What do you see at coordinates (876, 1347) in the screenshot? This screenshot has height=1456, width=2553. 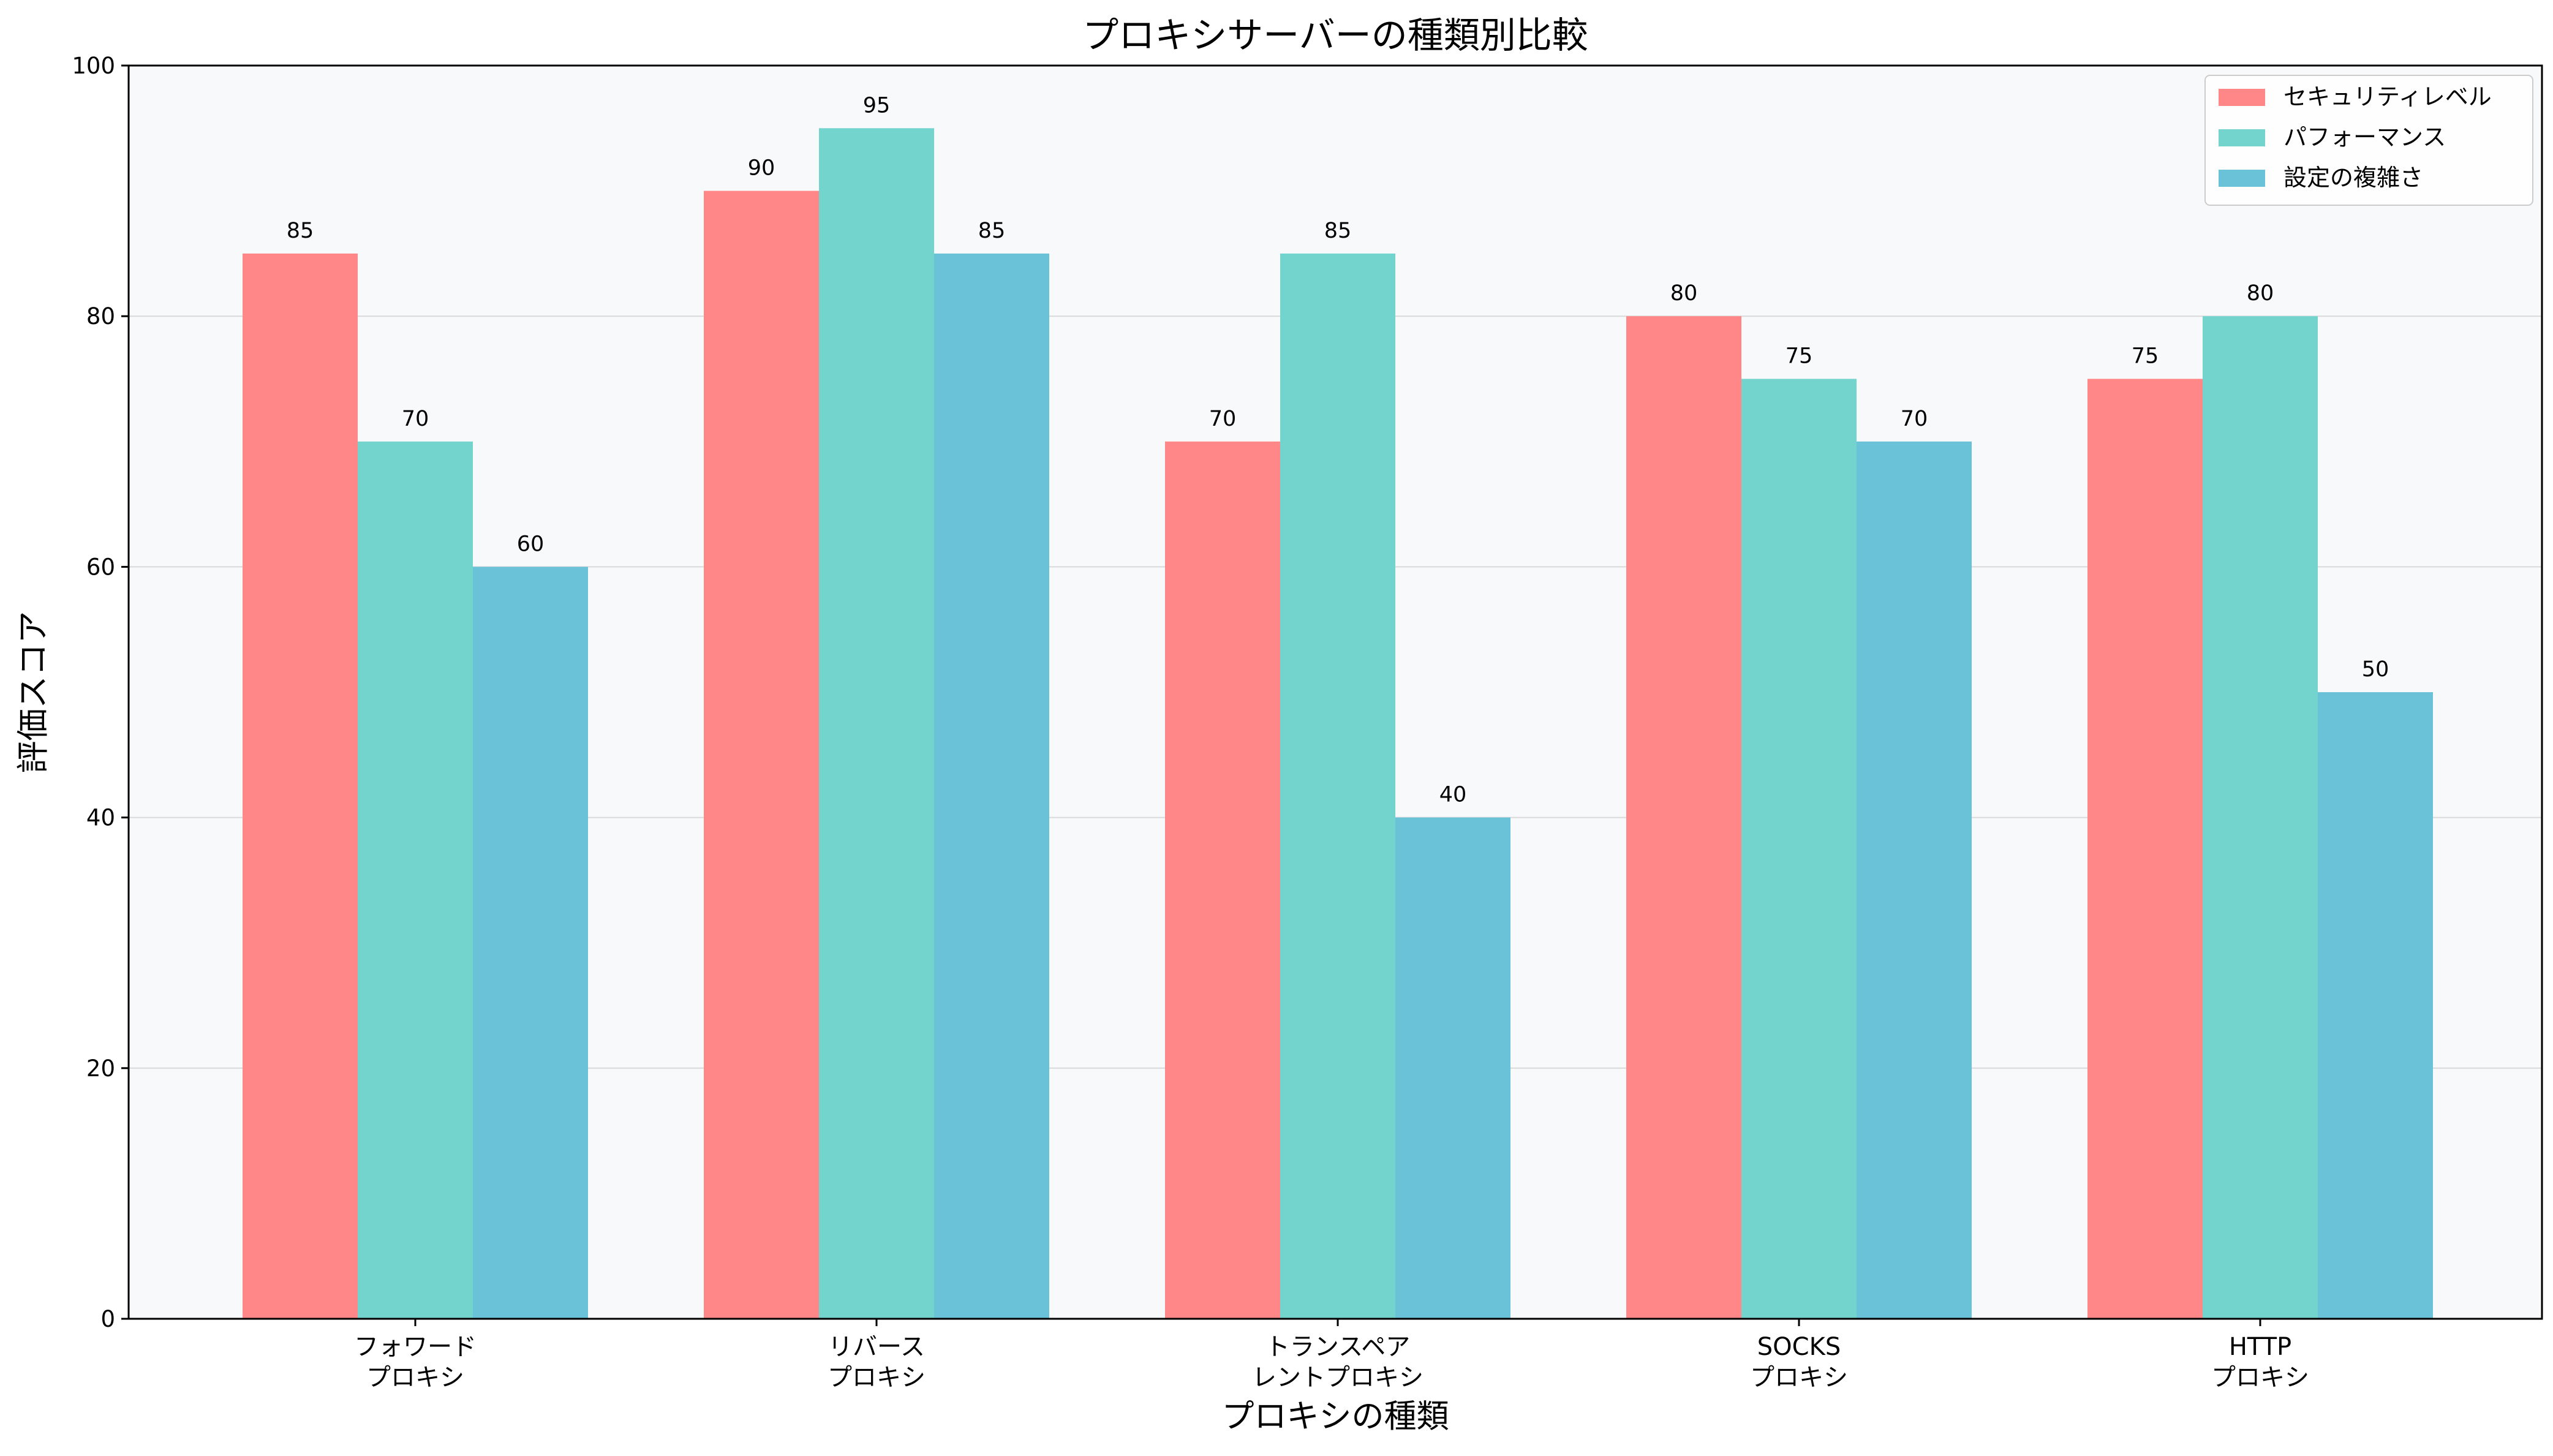 I see `x-tick-label: リバース` at bounding box center [876, 1347].